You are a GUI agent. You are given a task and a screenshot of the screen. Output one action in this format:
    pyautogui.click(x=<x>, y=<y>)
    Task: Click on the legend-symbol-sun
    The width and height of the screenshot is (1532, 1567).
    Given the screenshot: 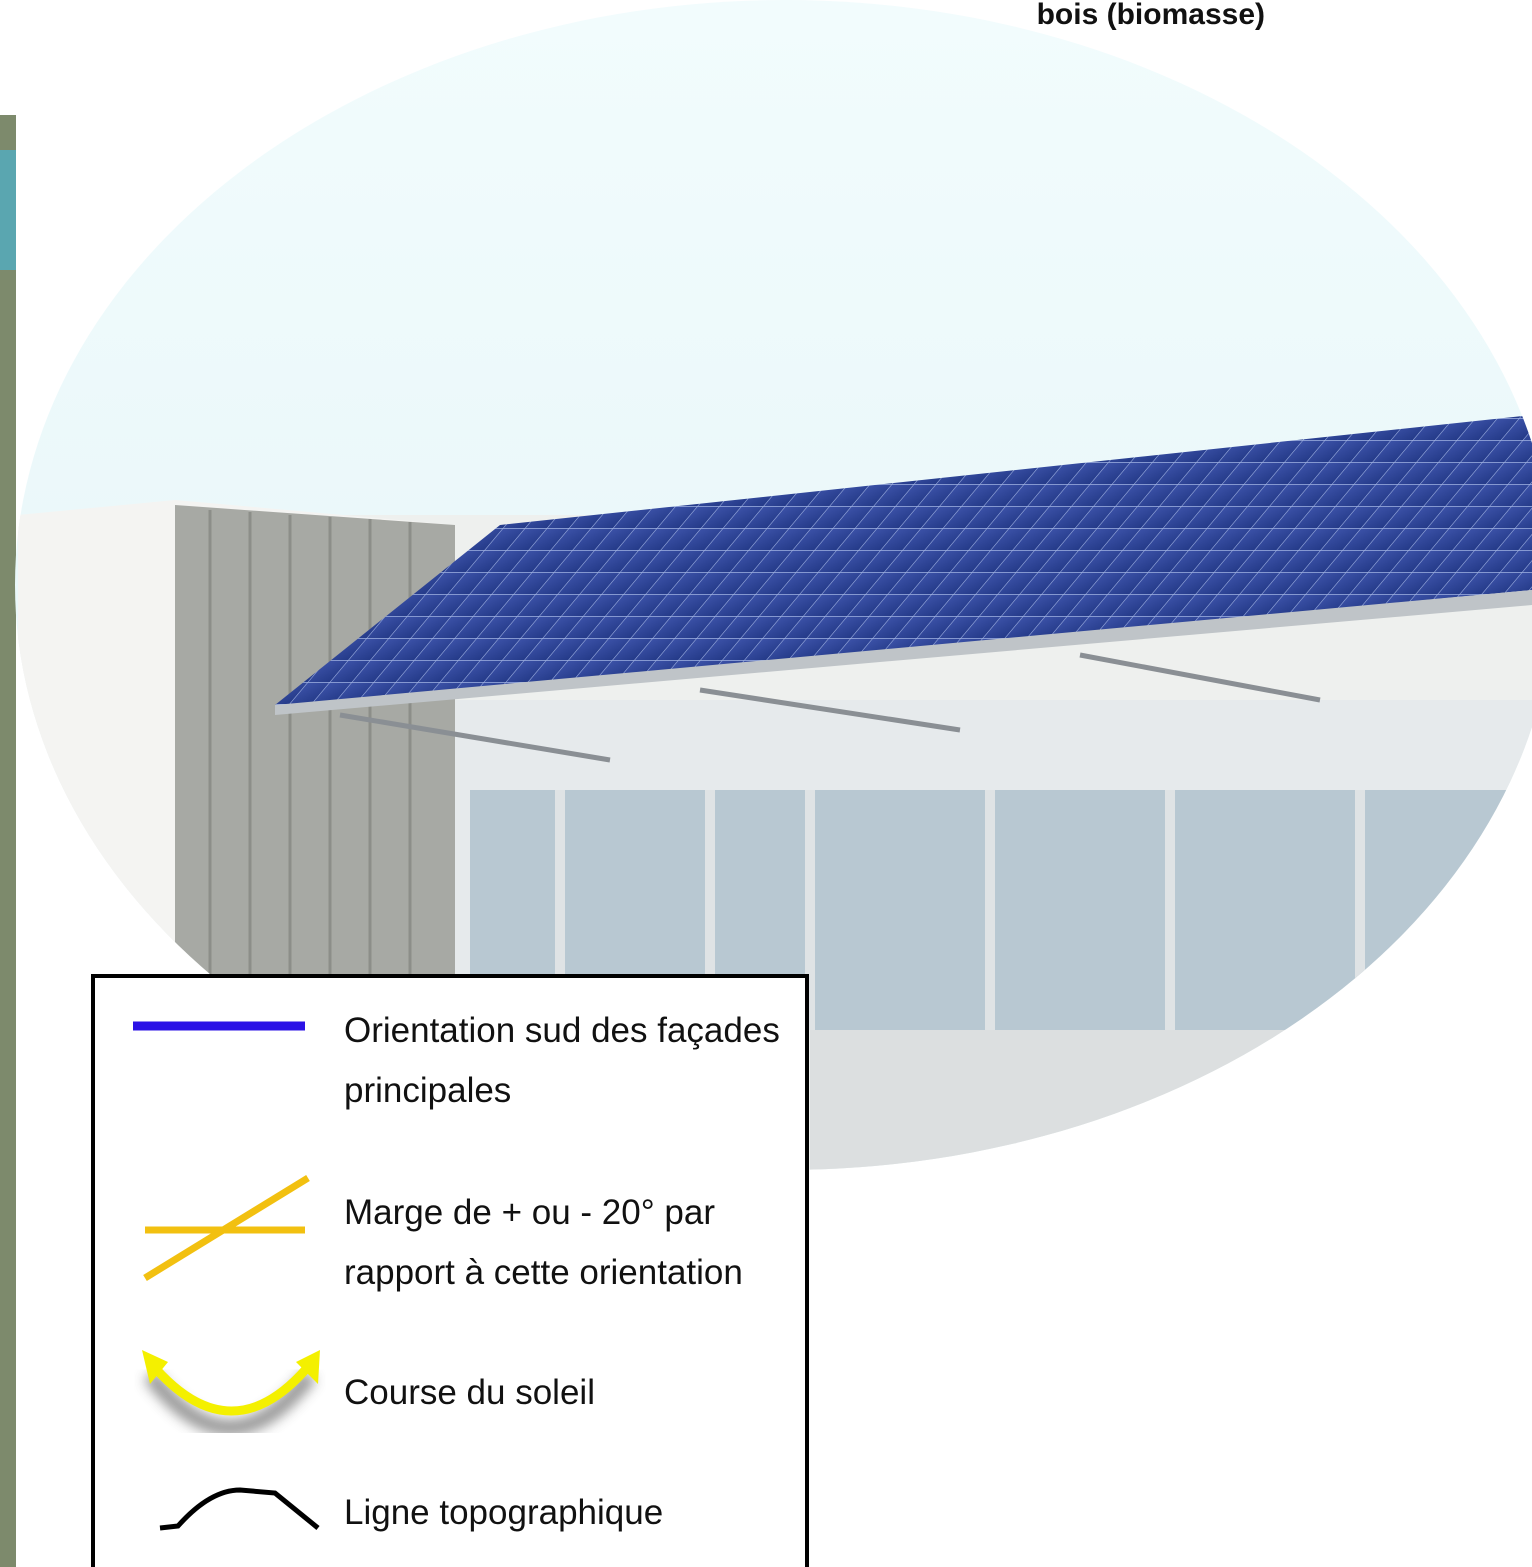 What is the action you would take?
    pyautogui.click(x=231, y=1393)
    